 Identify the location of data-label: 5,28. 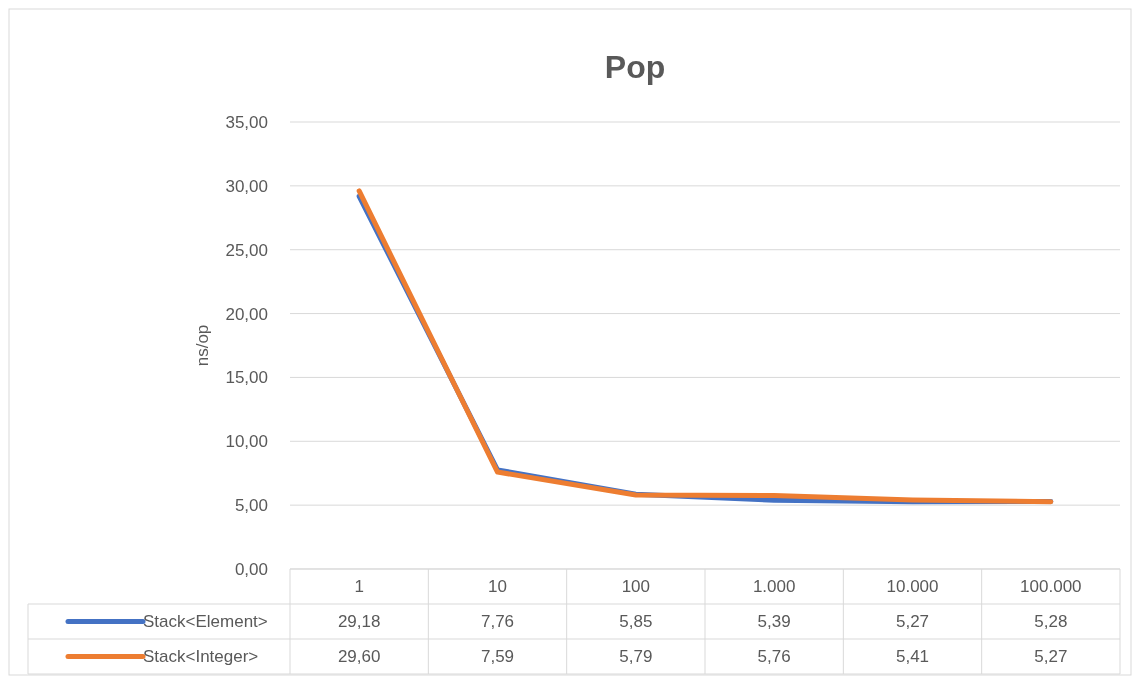
(1051, 622).